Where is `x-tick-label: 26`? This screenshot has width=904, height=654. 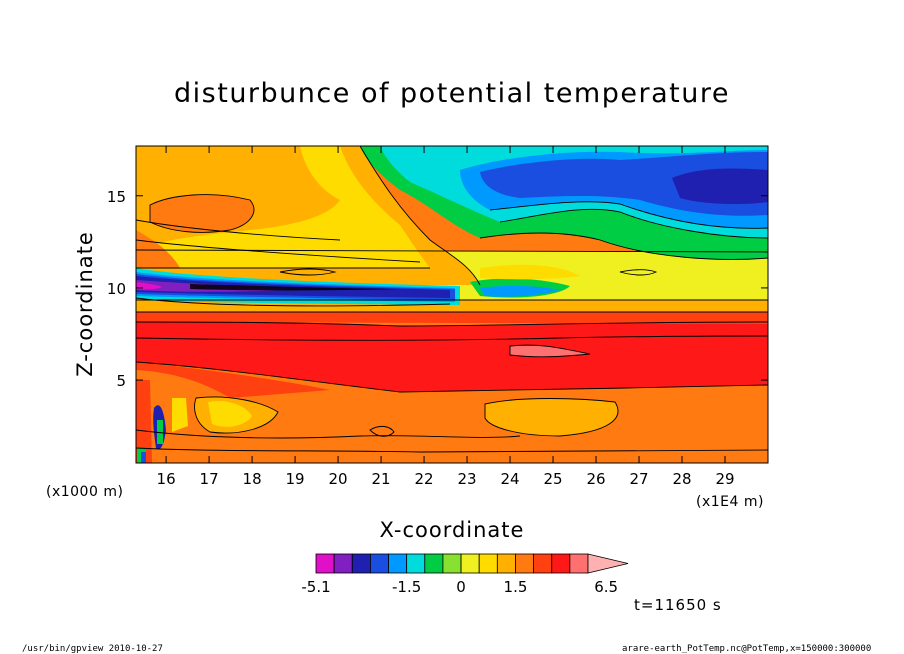 x-tick-label: 26 is located at coordinates (595, 479).